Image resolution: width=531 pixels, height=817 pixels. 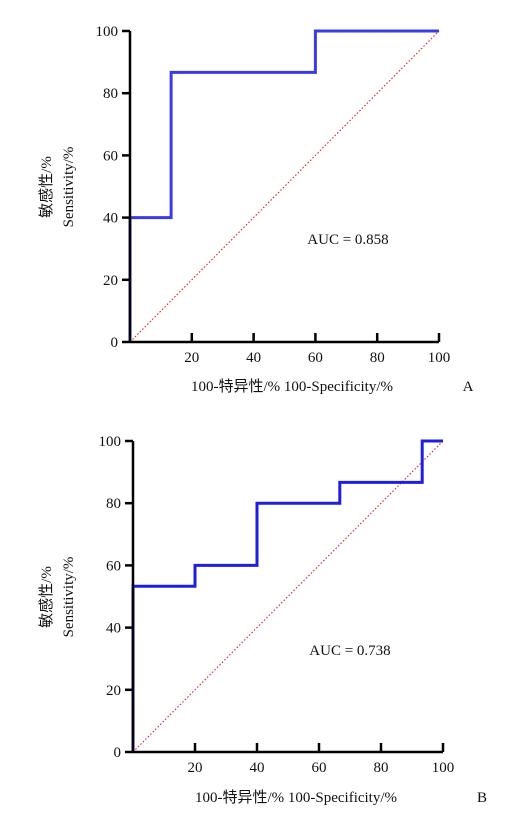 I want to click on auc-annotation-b: AUC = 0.738, so click(x=349, y=651).